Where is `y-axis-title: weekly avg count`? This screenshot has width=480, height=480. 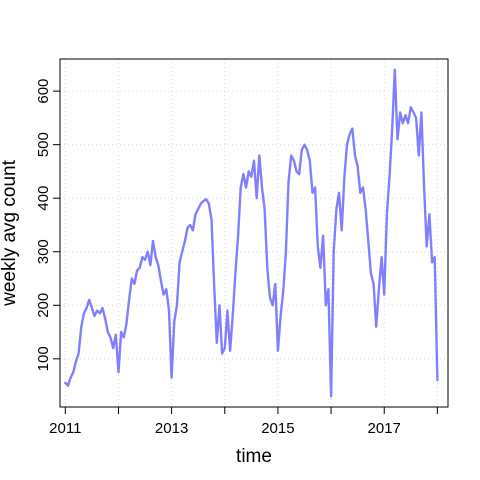 y-axis-title: weekly avg count is located at coordinates (10, 232).